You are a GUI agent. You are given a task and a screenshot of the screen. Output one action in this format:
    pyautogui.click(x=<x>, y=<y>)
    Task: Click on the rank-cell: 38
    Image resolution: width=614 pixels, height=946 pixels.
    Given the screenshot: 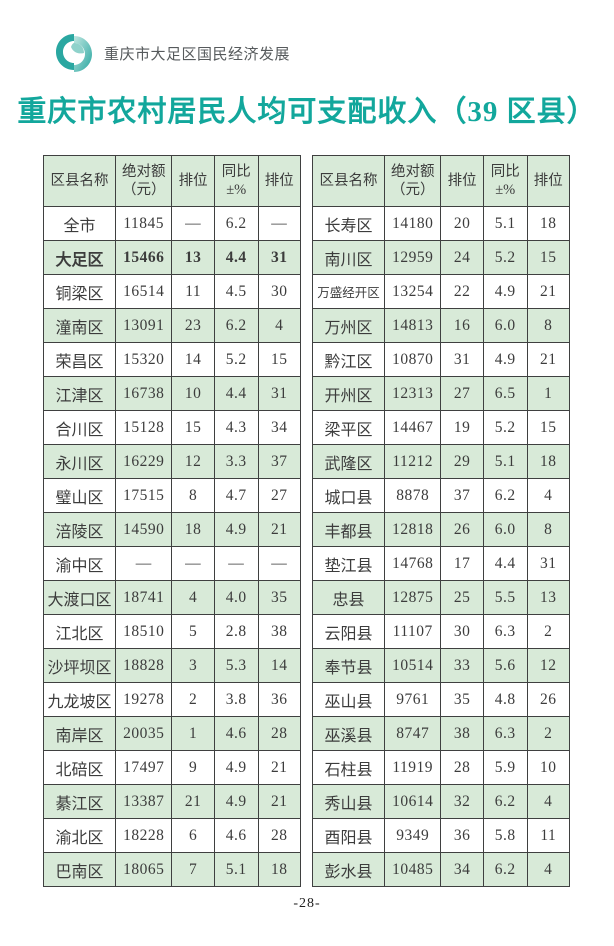 What is the action you would take?
    pyautogui.click(x=279, y=631)
    